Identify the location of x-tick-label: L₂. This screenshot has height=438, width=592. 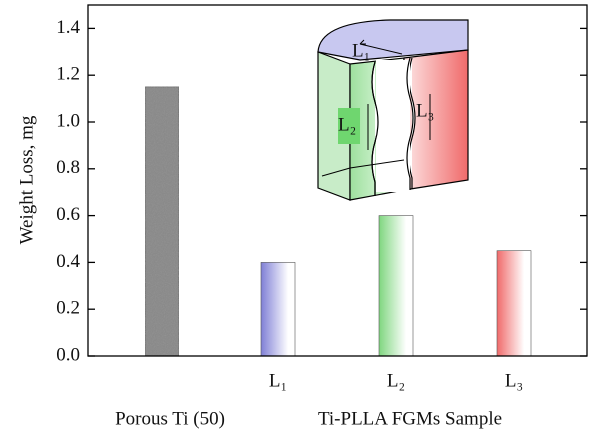
(396, 380).